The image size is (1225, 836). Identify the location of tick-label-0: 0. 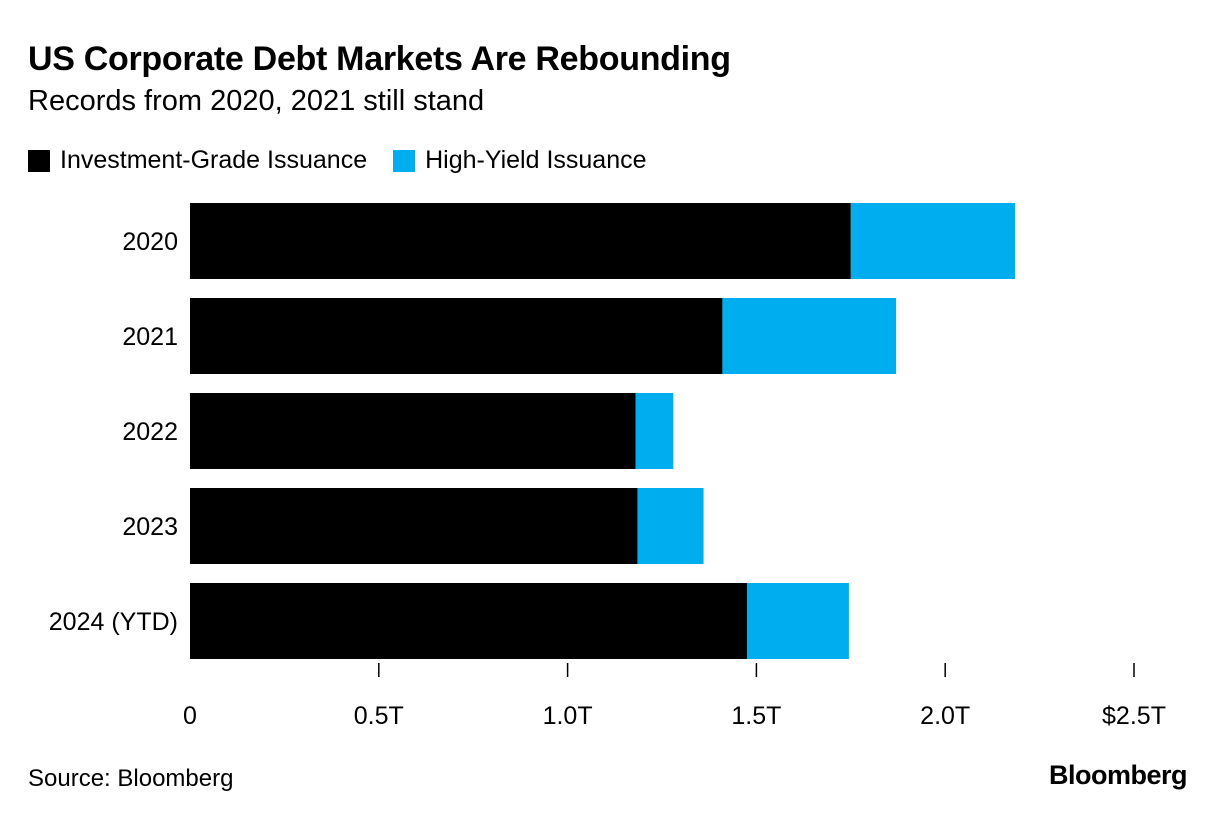
(190, 716).